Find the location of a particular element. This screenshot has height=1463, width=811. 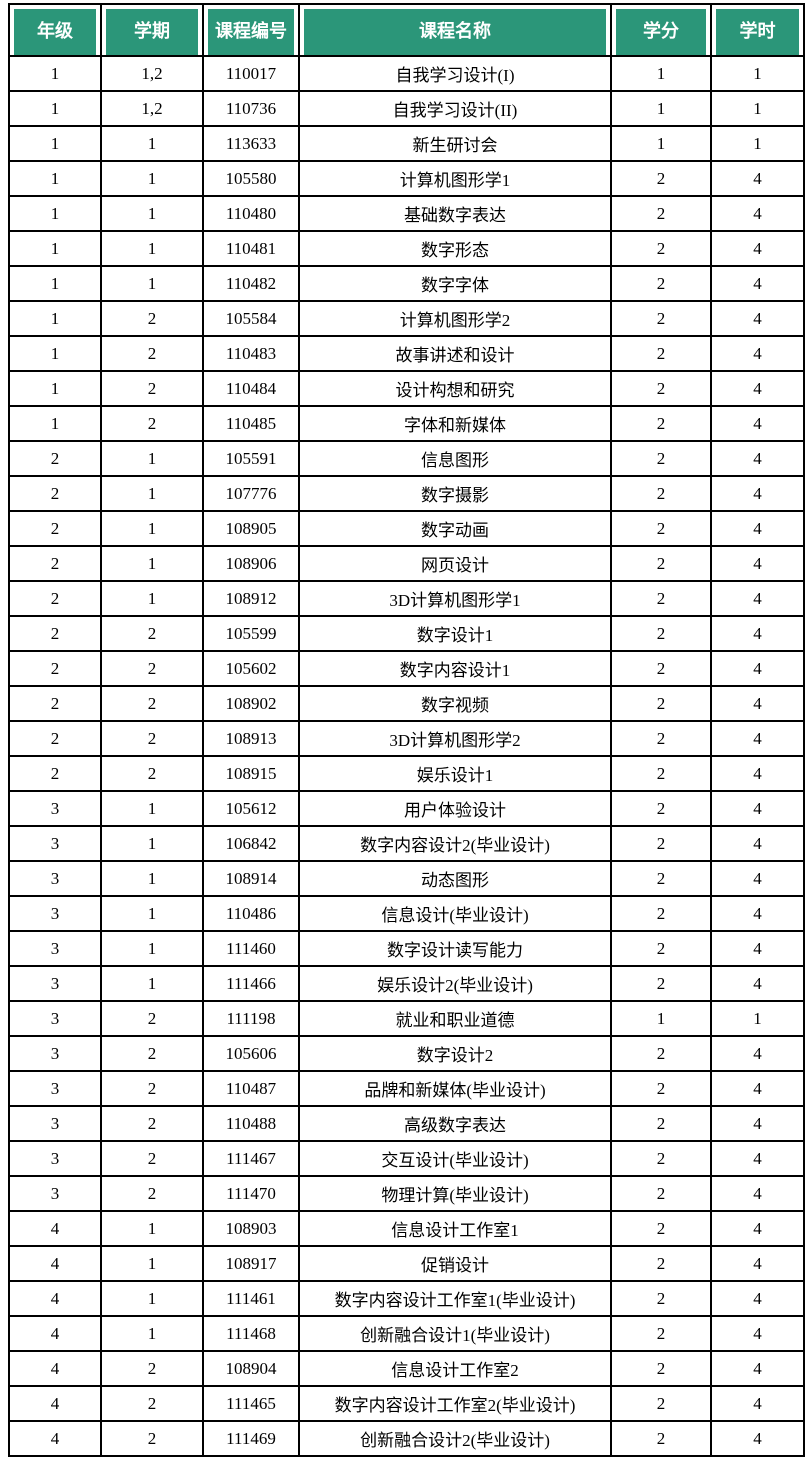

table-cell-name: 数字内容设计工作室1(毕业设计) is located at coordinates (455, 1298).